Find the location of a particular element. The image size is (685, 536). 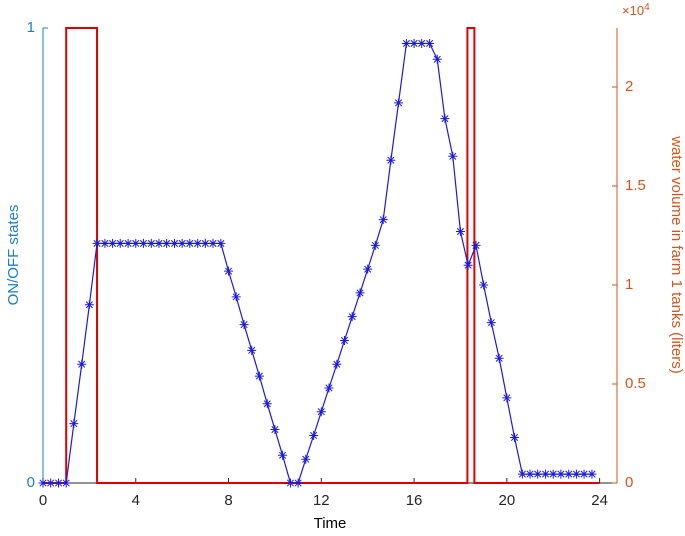

y2-tick-label: 0 is located at coordinates (629, 482).